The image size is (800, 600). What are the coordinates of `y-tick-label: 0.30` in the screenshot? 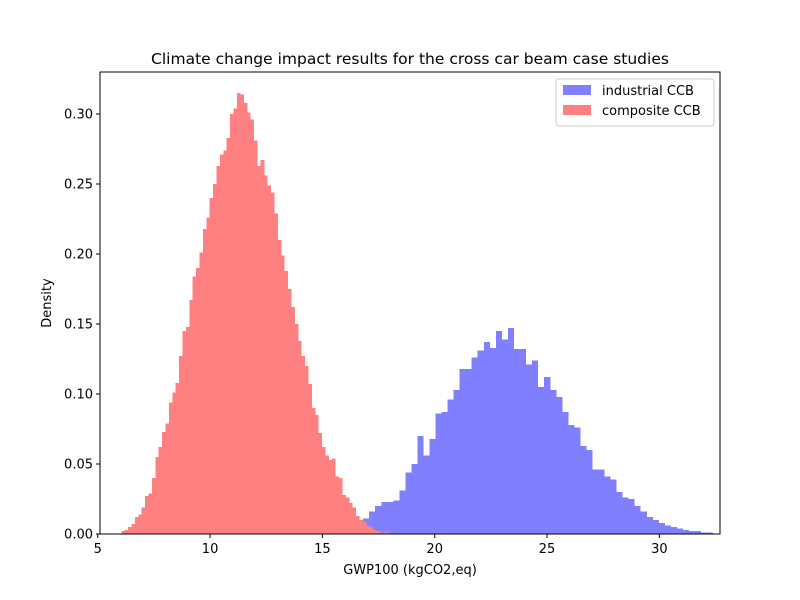 It's located at (78, 115).